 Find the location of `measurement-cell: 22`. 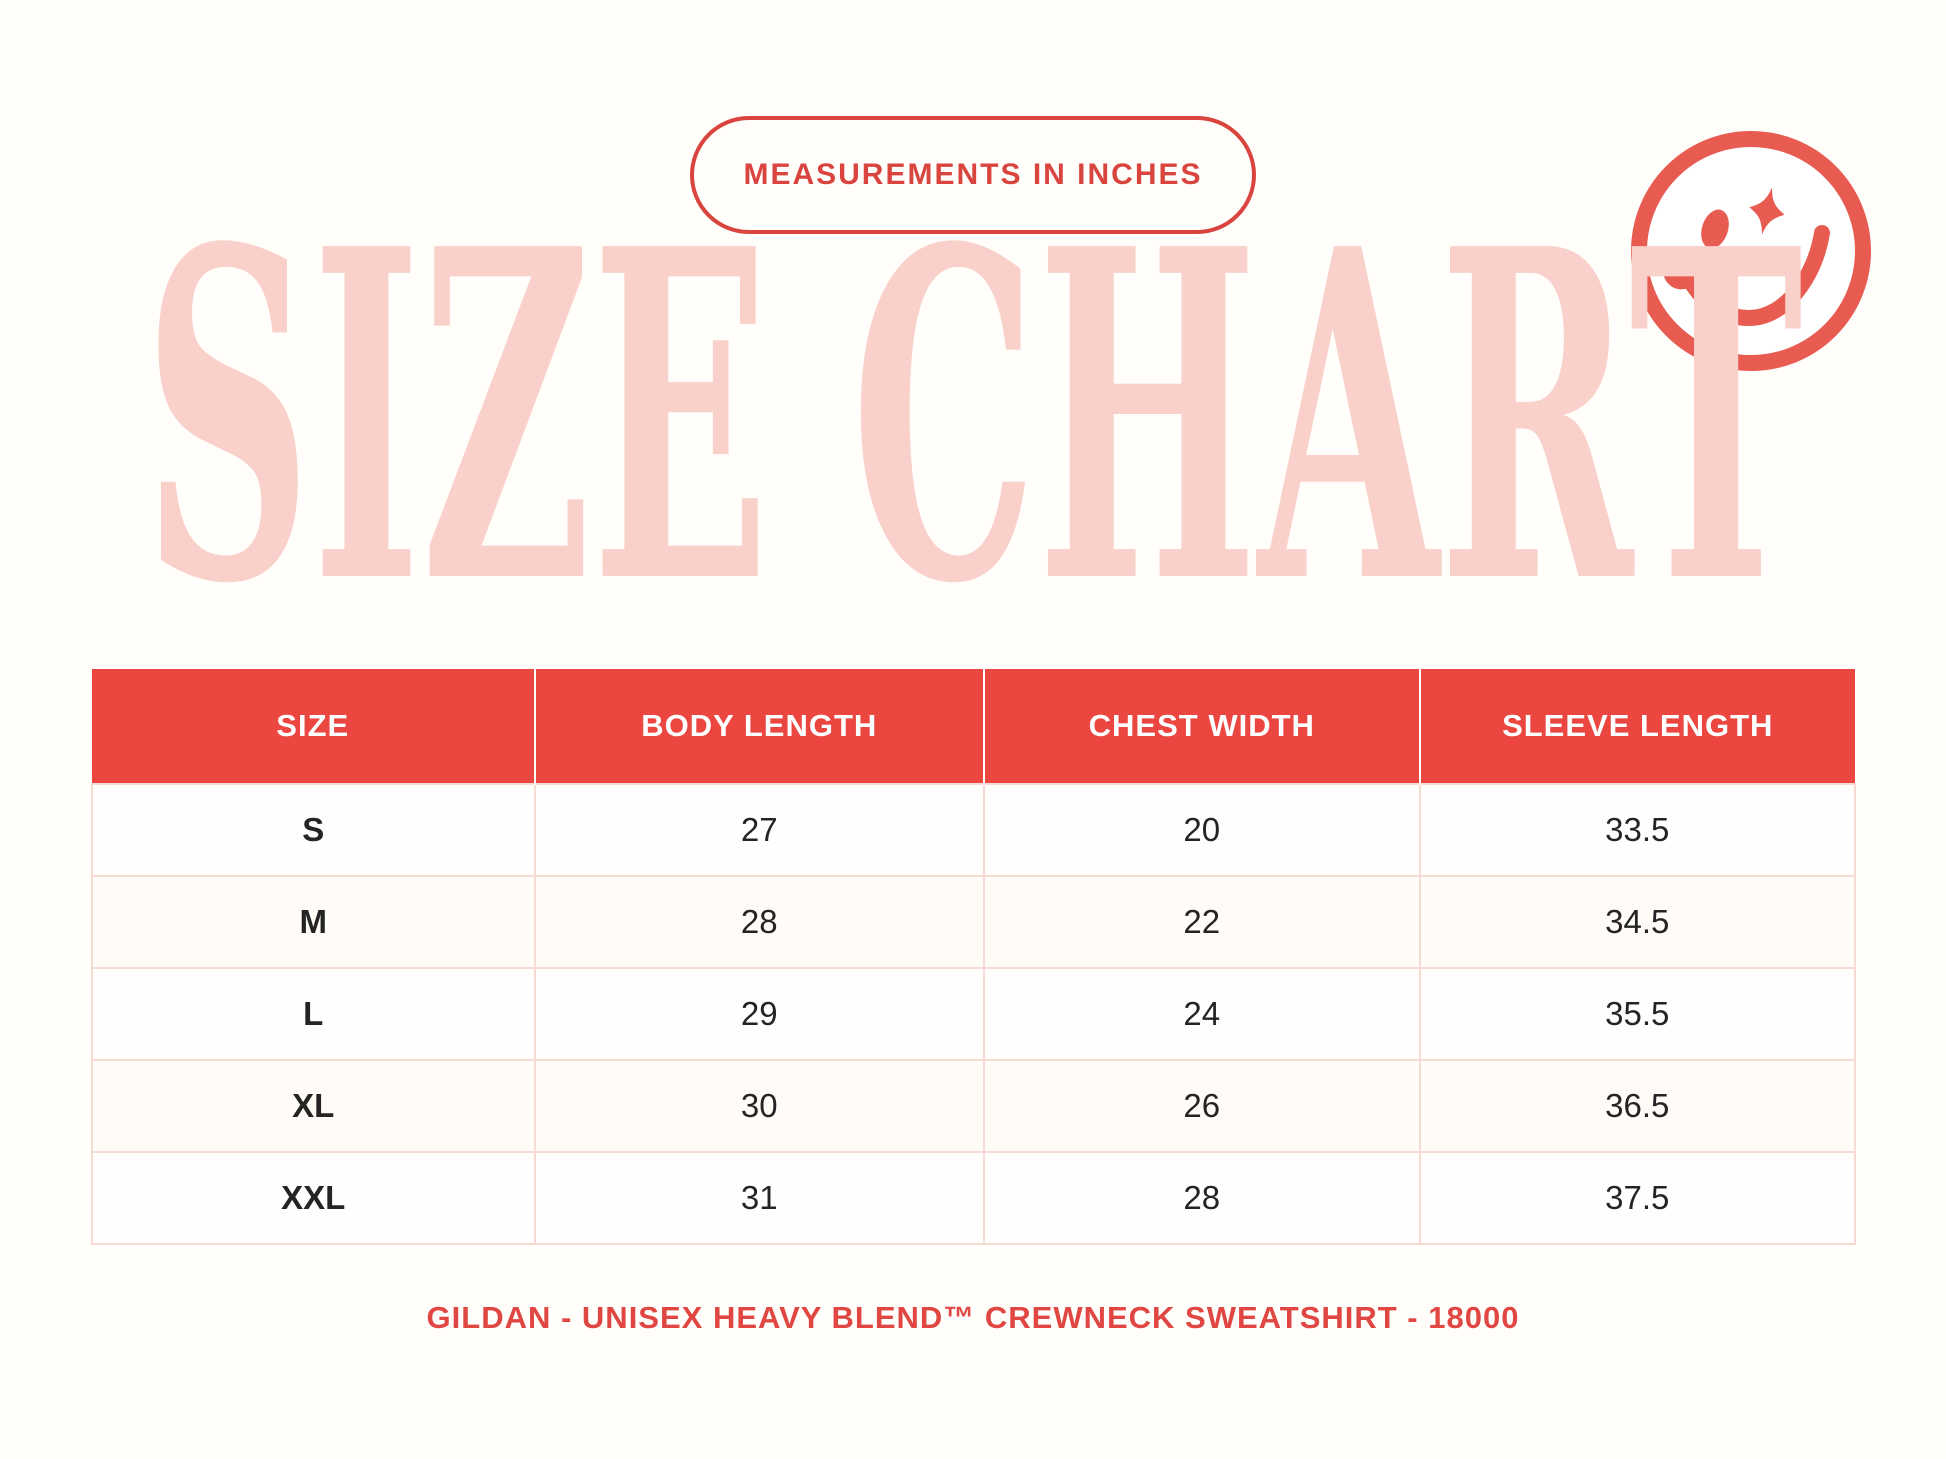

measurement-cell: 22 is located at coordinates (1202, 922).